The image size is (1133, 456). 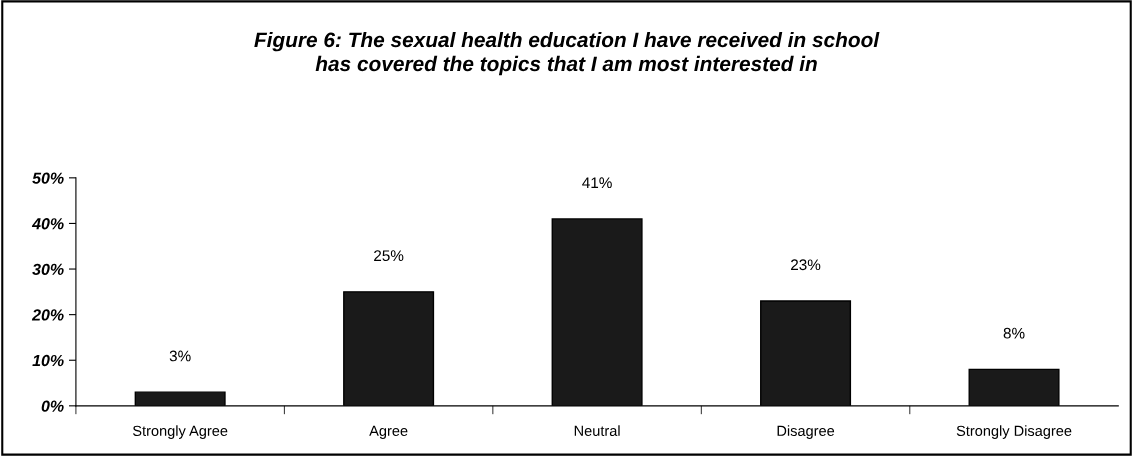 I want to click on x-tick-label: Strongly Agree, so click(x=180, y=432).